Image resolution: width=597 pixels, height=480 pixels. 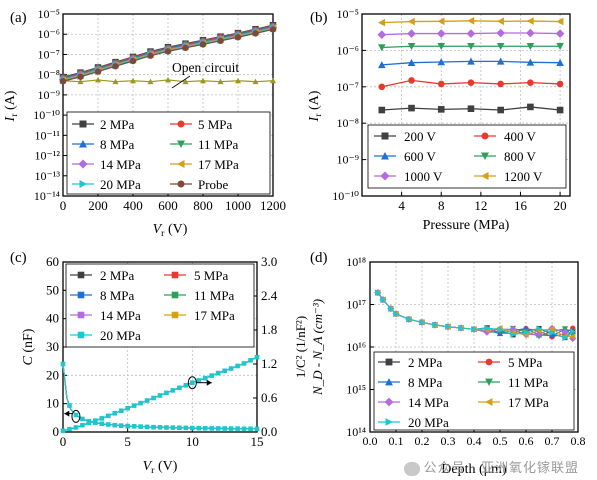 What do you see at coordinates (117, 295) in the screenshot?
I see `c-legend-label: 8 MPa` at bounding box center [117, 295].